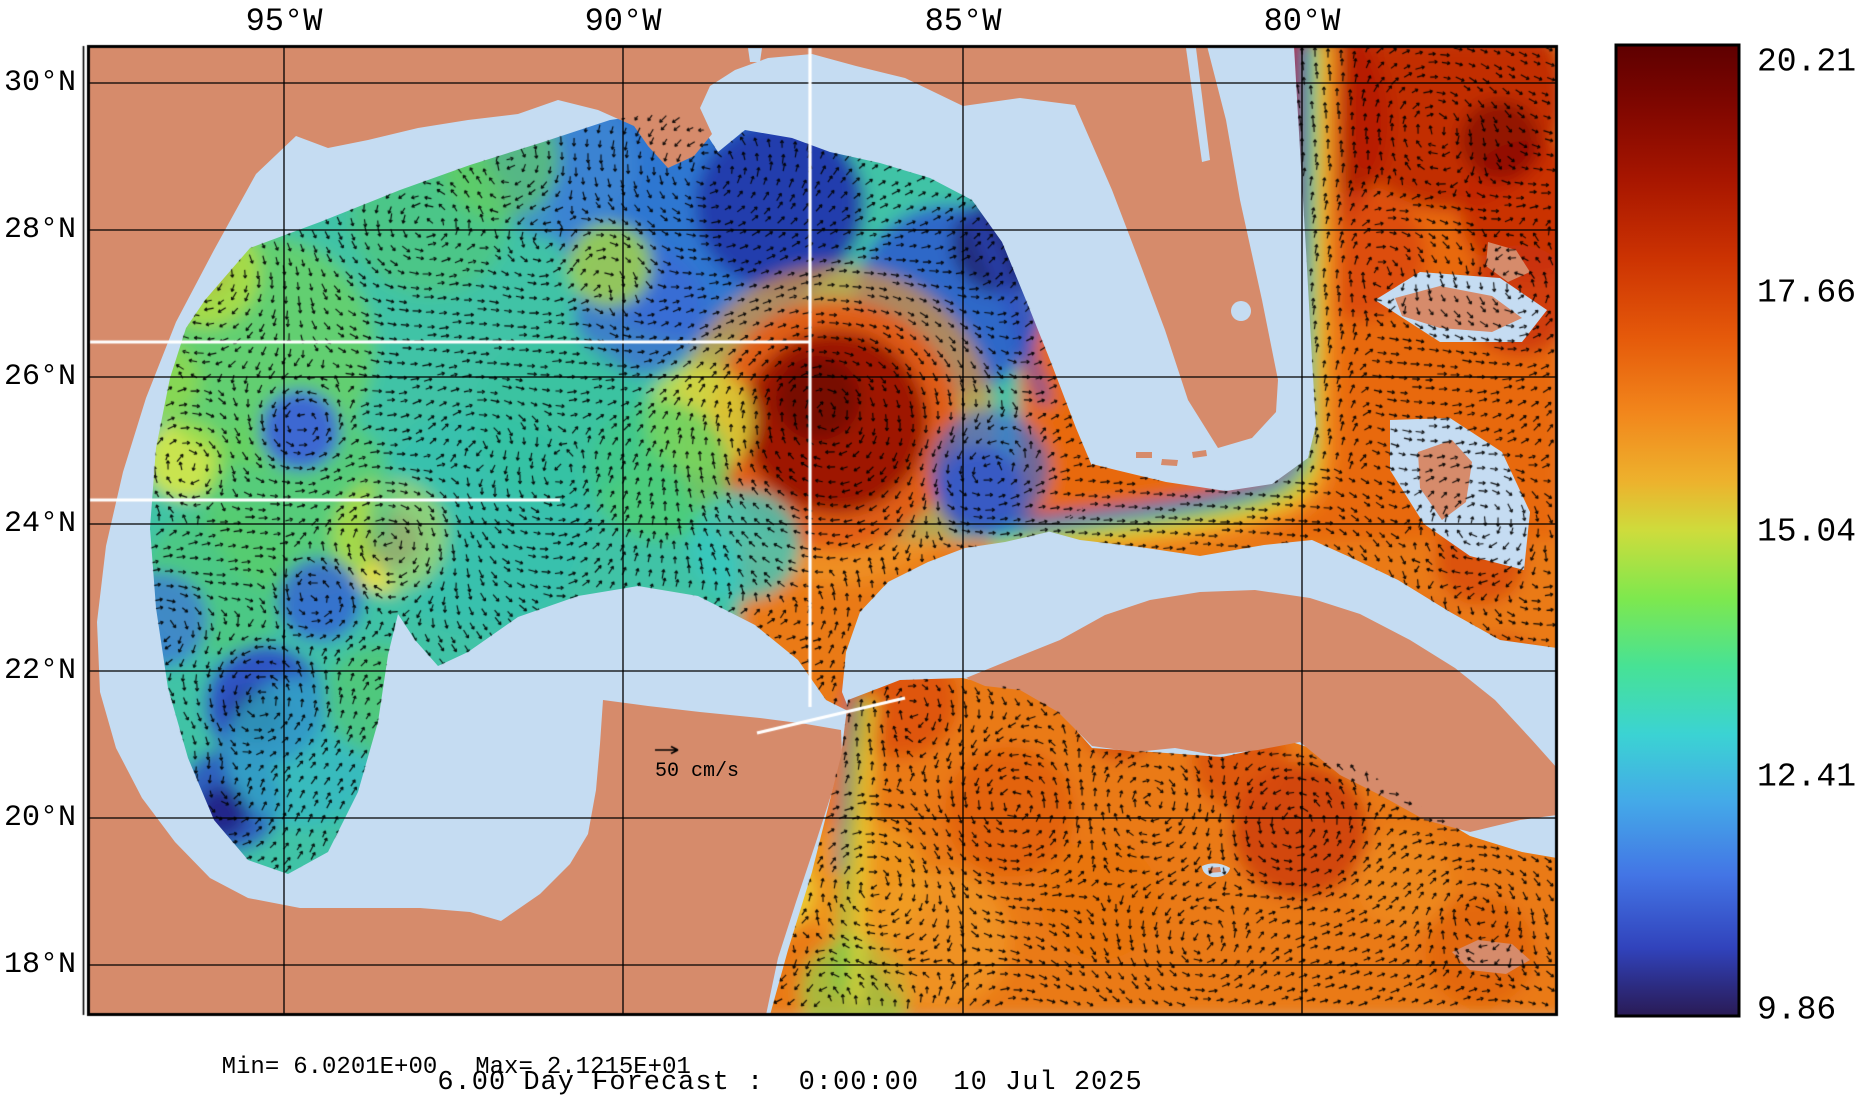  Describe the element at coordinates (623, 21) in the screenshot. I see `lon-tick-90w: 90°W` at that location.